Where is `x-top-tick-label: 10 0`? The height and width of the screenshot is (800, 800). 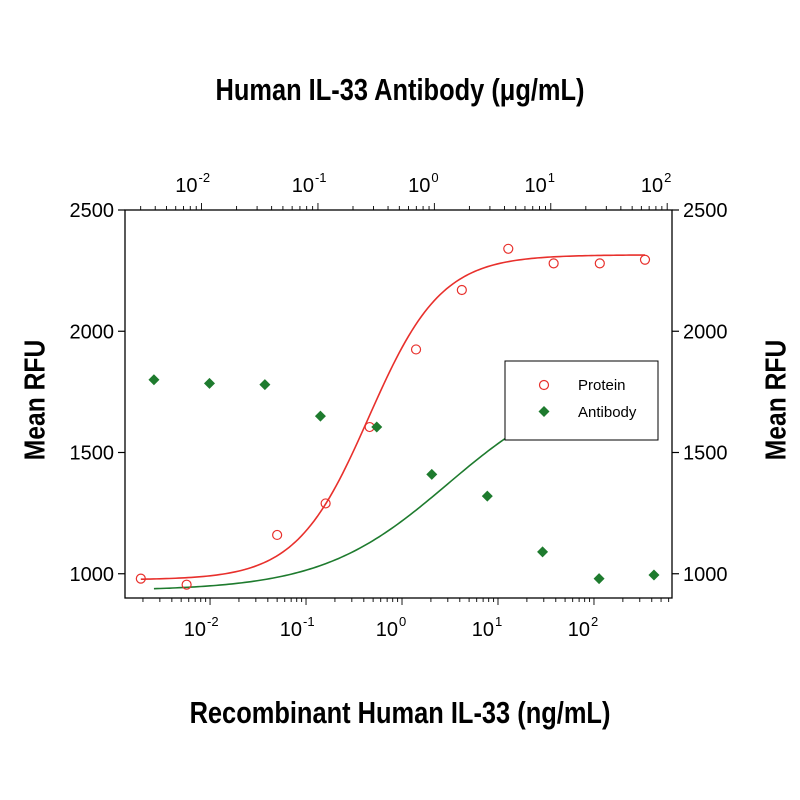
x-top-tick-label: 10 0 is located at coordinates (423, 183).